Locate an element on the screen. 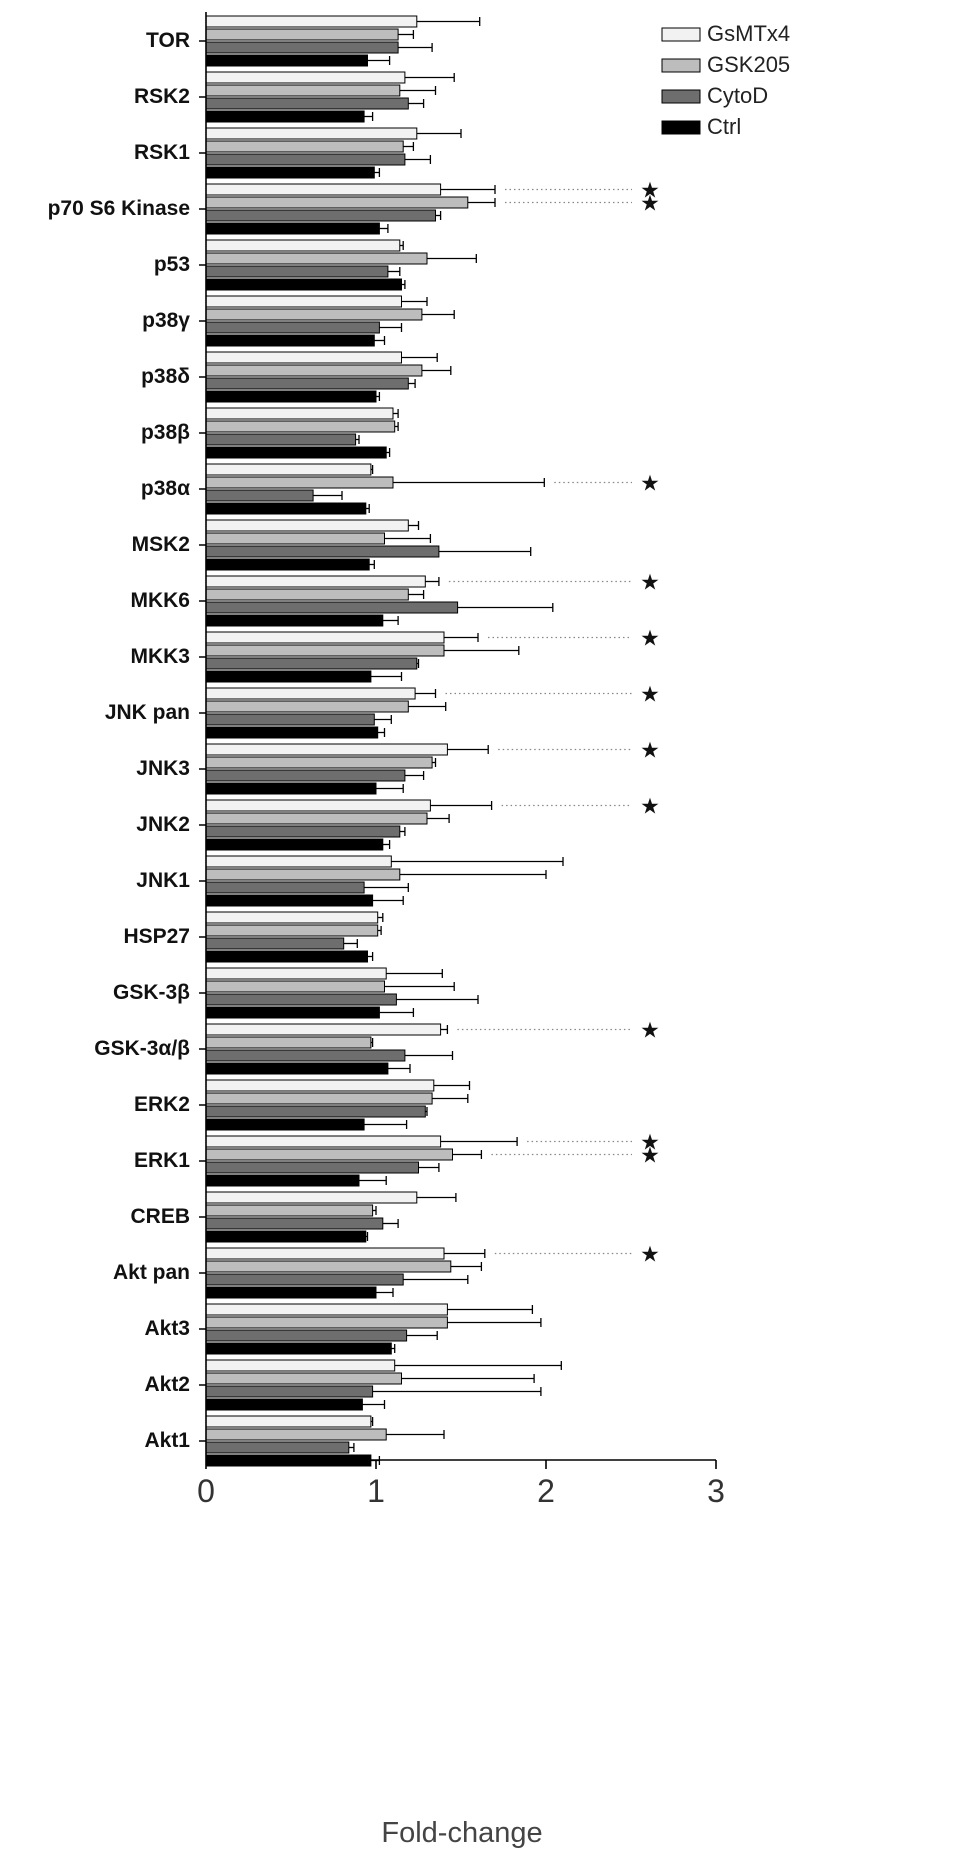 The height and width of the screenshot is (1857, 969). category-label: Akt pan is located at coordinates (151, 1272).